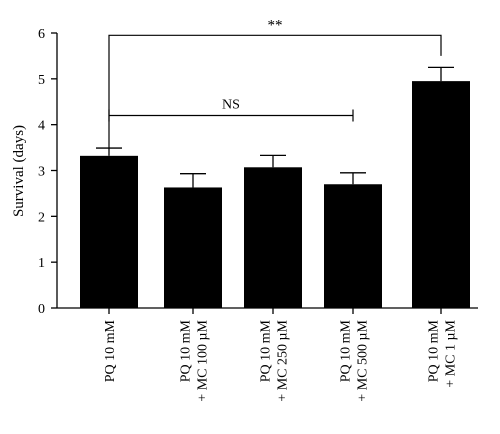  Describe the element at coordinates (203, 360) in the screenshot. I see `x-tick-label: + MC 100 µM` at that location.